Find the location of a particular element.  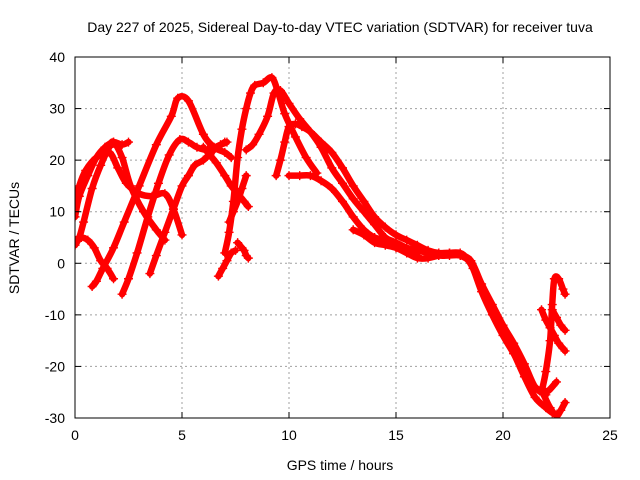

x-tick-label: 0 is located at coordinates (75, 435).